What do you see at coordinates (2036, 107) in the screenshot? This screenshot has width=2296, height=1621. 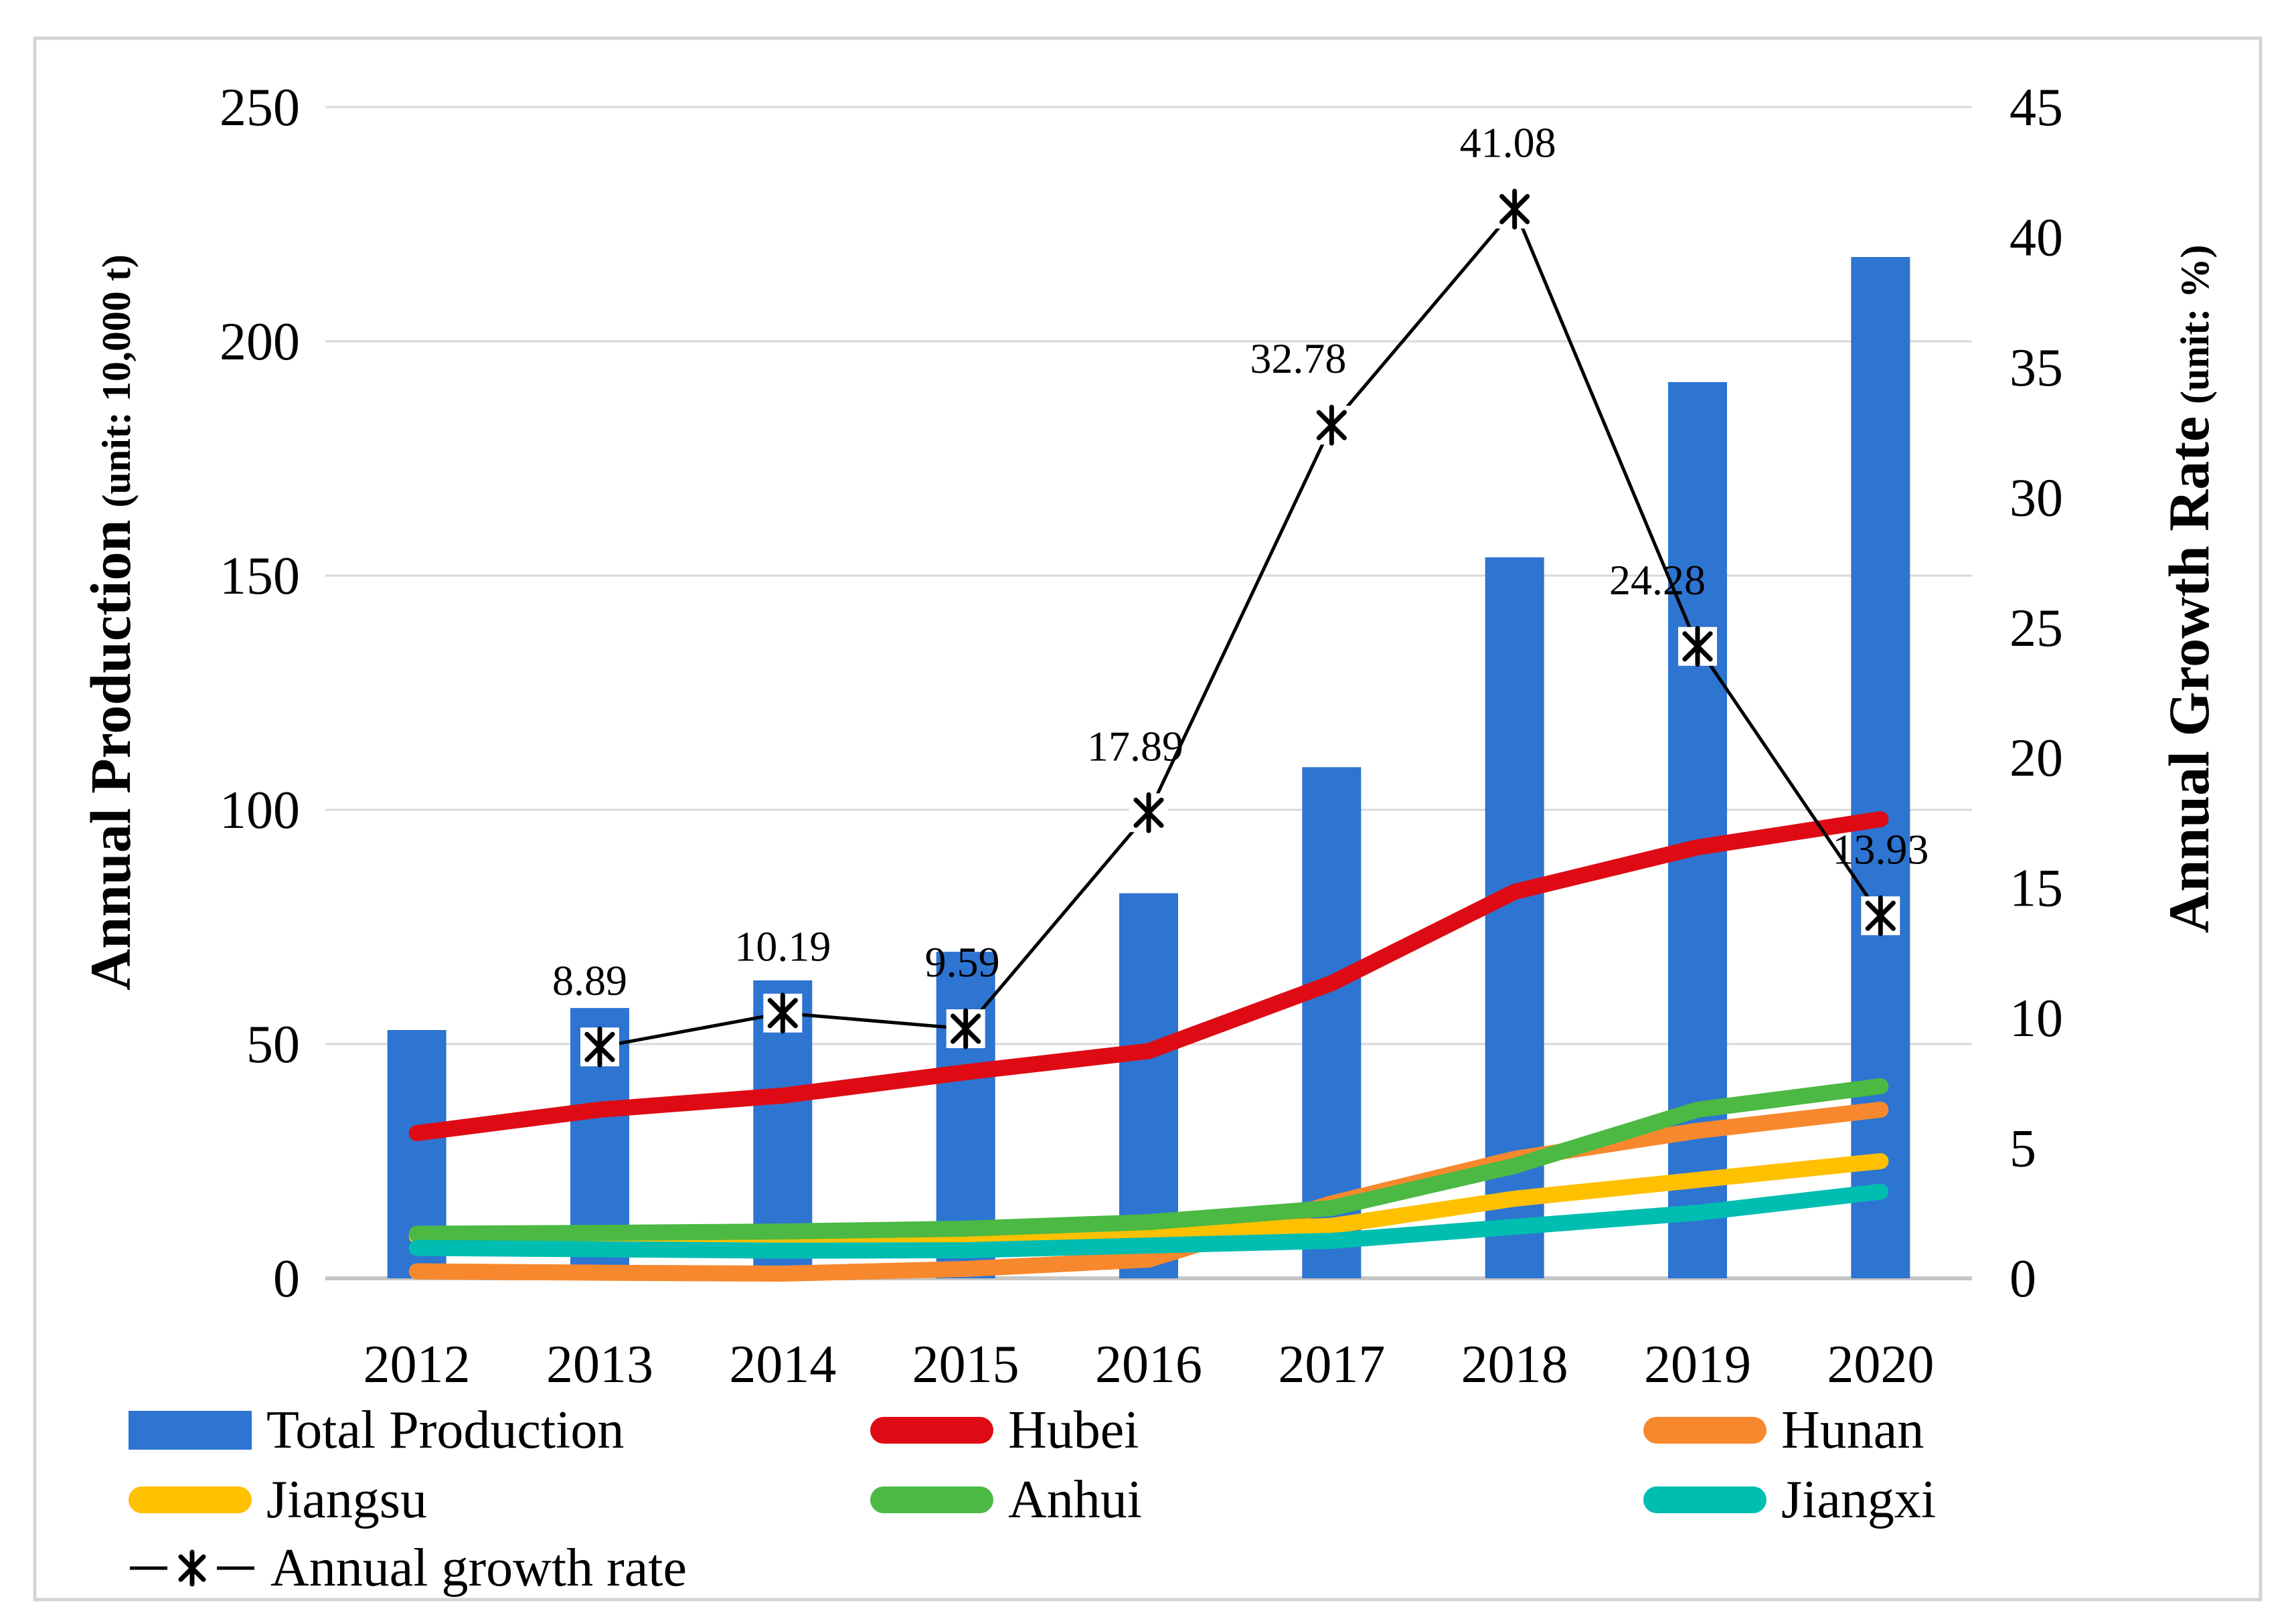 I see `right-axis-tick-45: 45` at bounding box center [2036, 107].